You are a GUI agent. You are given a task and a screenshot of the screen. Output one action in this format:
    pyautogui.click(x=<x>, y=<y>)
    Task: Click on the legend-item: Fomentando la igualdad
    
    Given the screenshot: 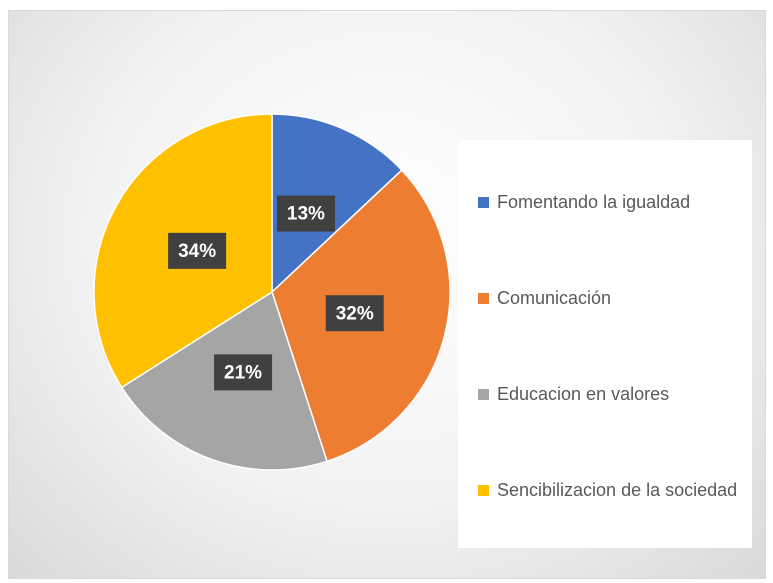 What is the action you would take?
    pyautogui.click(x=610, y=236)
    